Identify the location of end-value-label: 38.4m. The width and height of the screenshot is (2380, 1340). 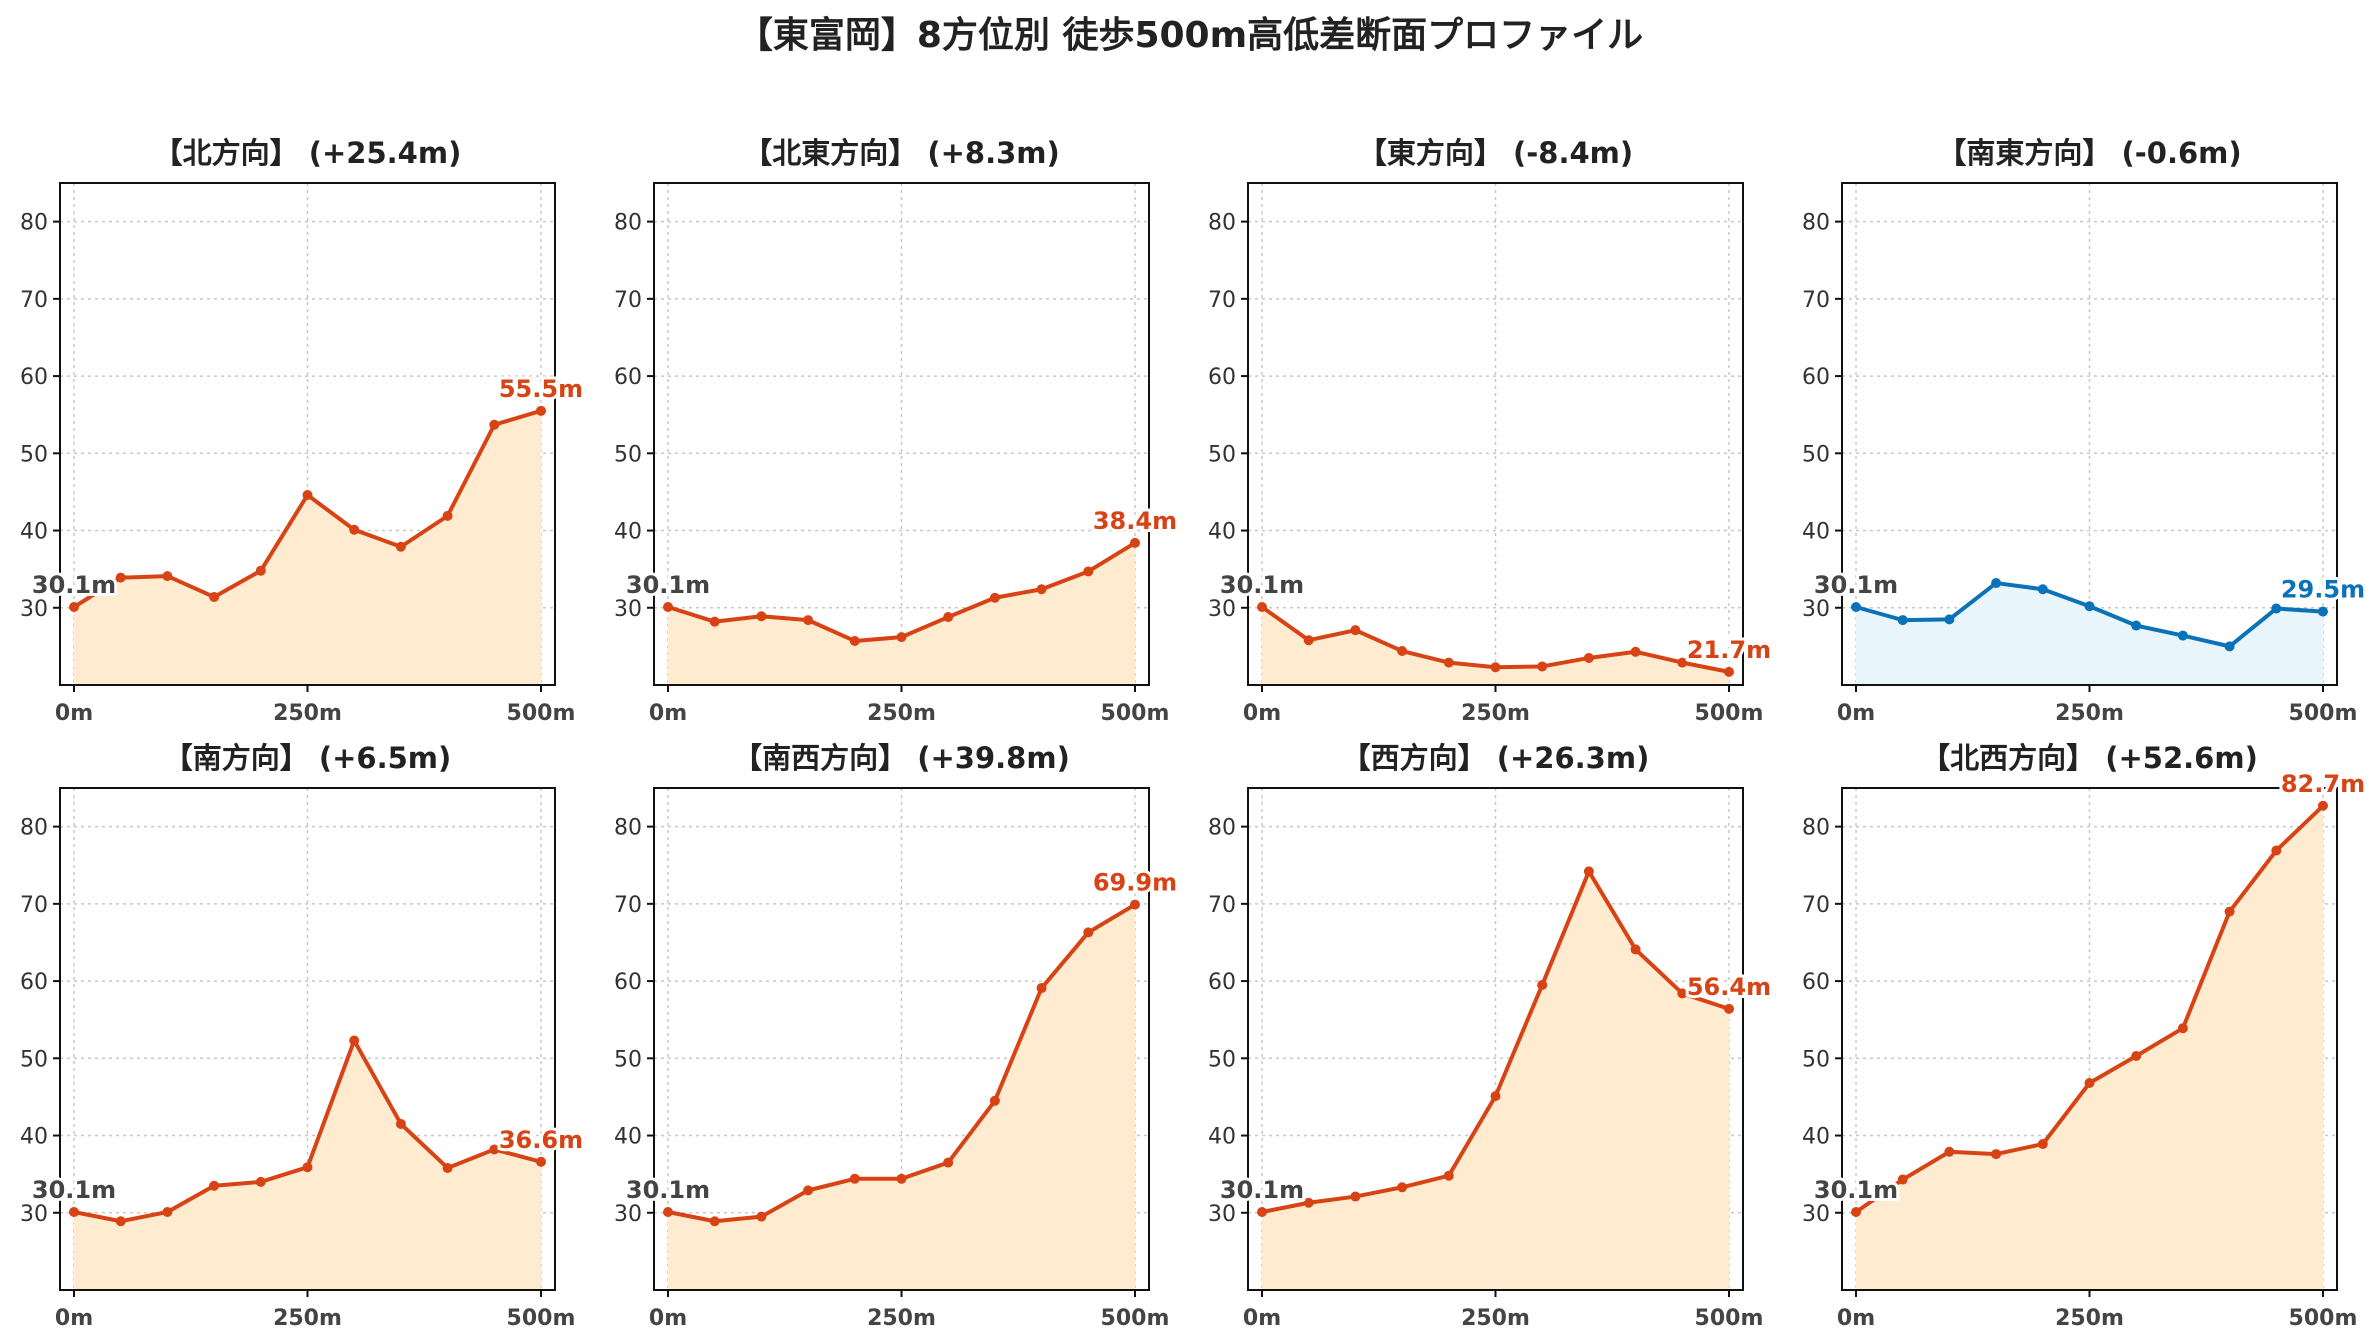
(1135, 521).